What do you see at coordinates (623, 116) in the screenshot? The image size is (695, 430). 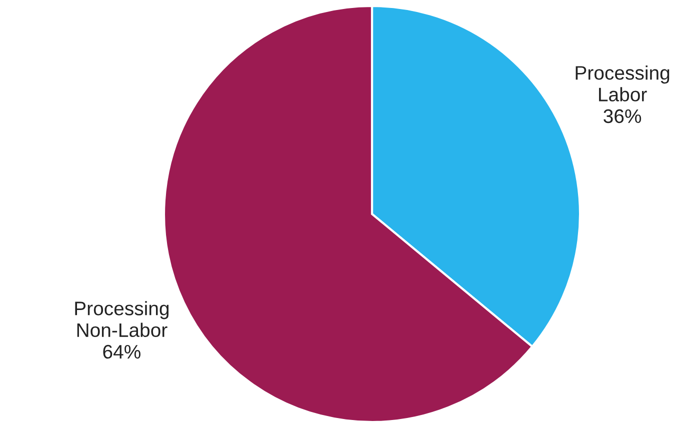 I see `data-label: 36%` at bounding box center [623, 116].